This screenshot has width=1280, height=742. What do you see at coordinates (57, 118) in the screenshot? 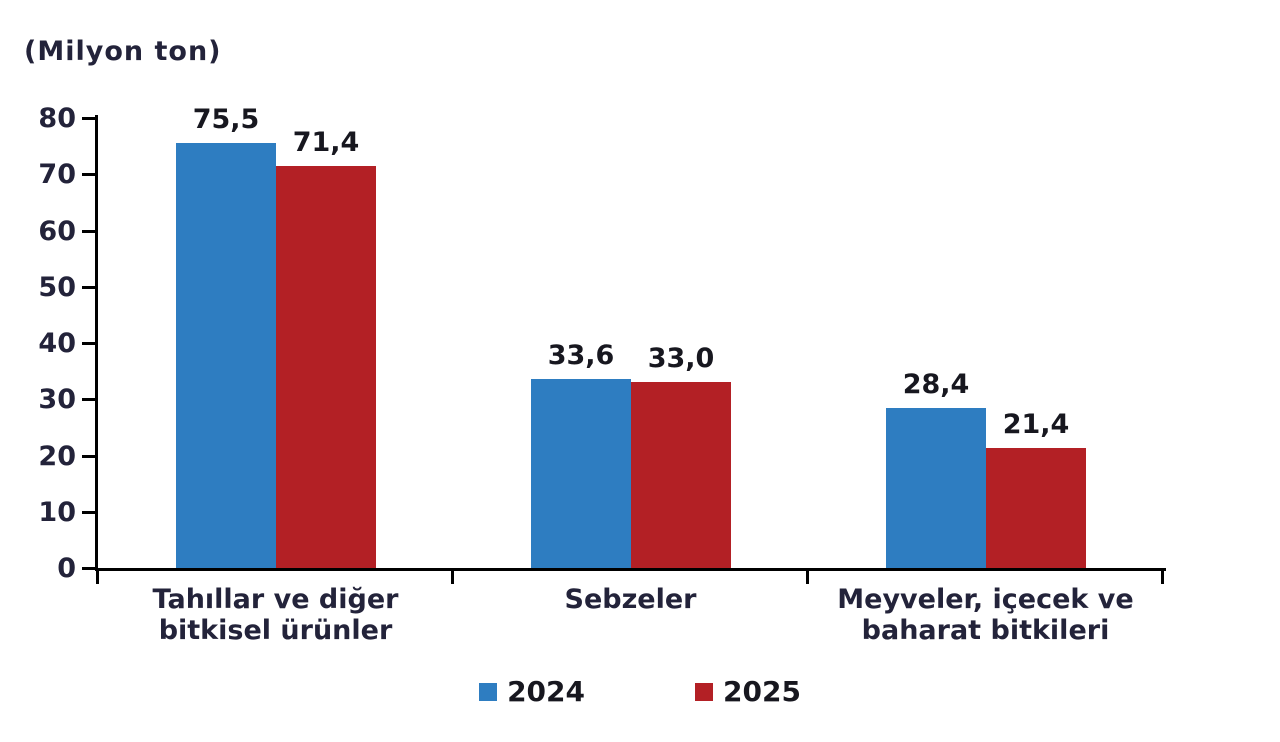
I see `y-axis-tick-label: 80` at bounding box center [57, 118].